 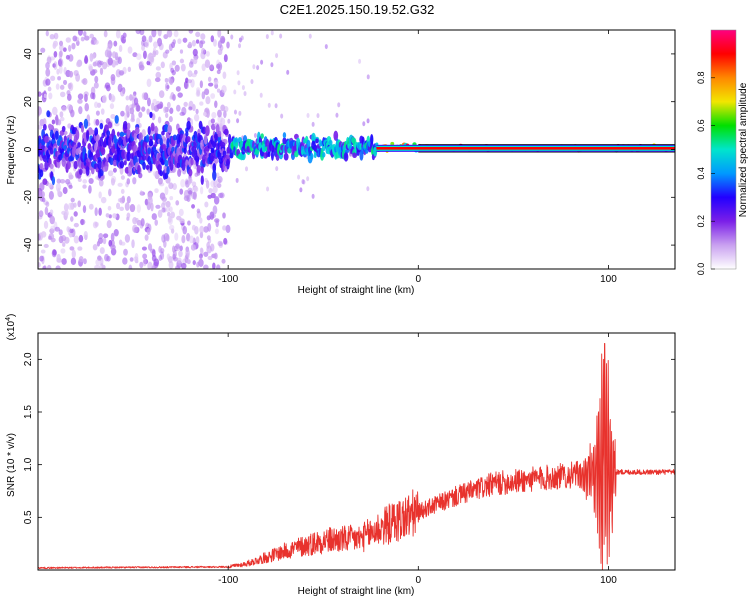 What do you see at coordinates (28, 244) in the screenshot?
I see `spectrogram-y-tick-label: -40` at bounding box center [28, 244].